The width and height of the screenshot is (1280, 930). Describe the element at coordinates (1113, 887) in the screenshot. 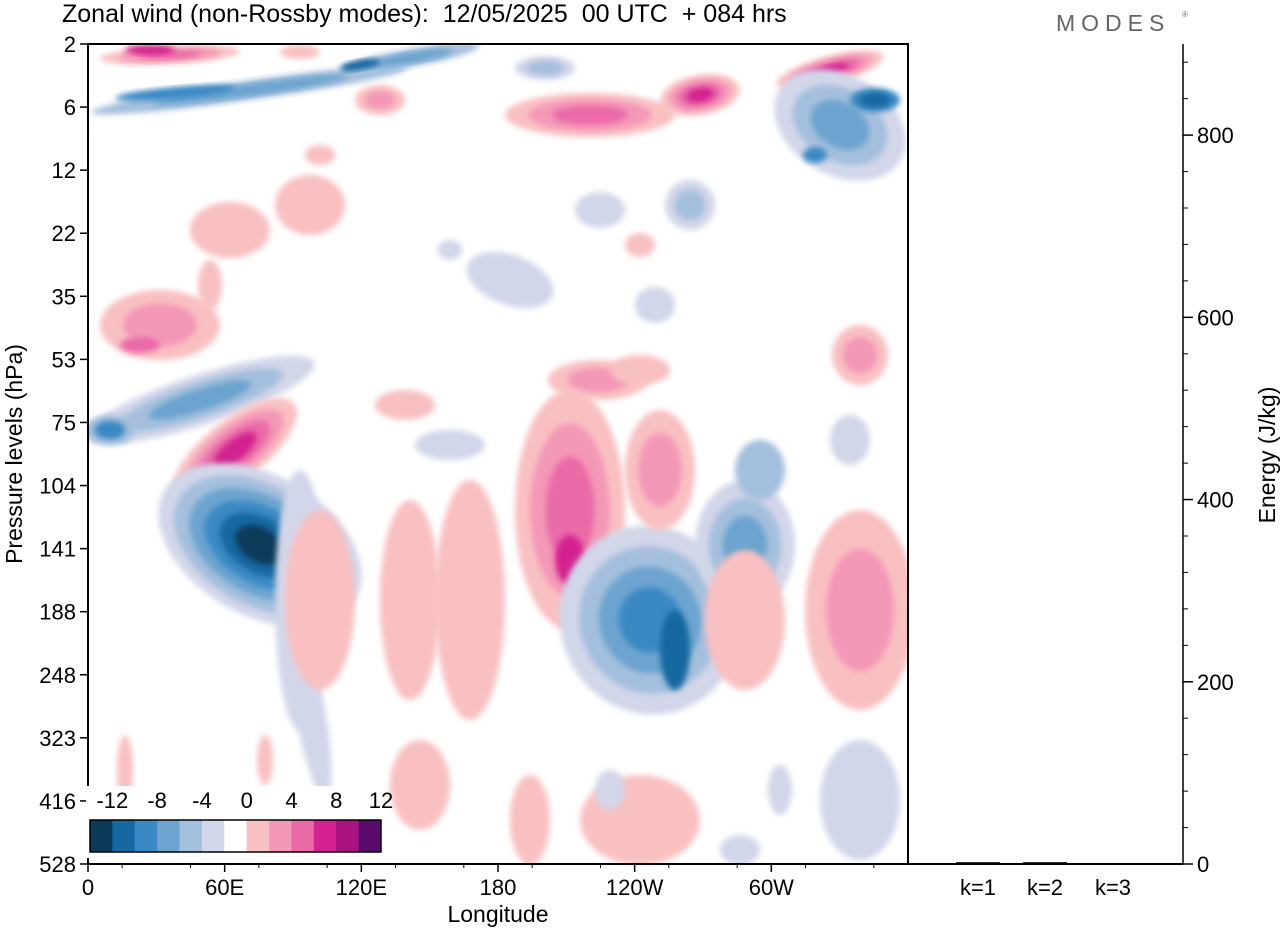

I see `bar-category-label: k=3` at that location.